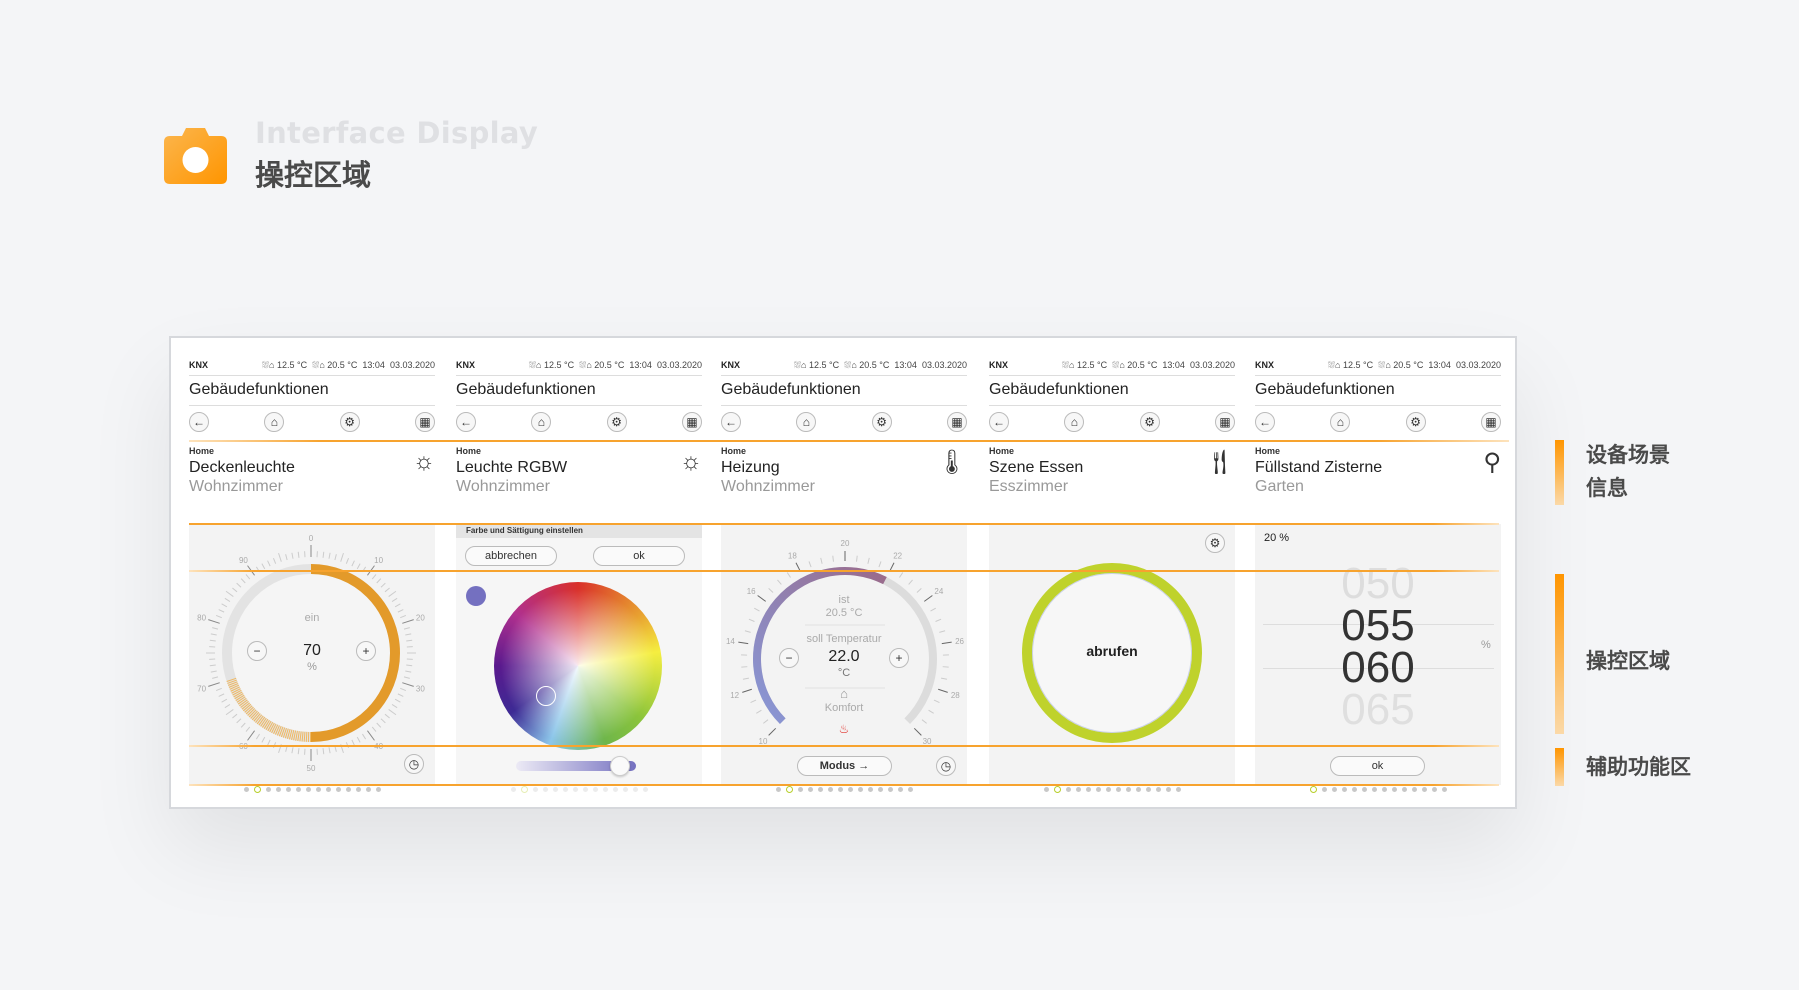 The width and height of the screenshot is (1799, 990). I want to click on dimmer-dial: 0102030405060708090, so click(312, 654).